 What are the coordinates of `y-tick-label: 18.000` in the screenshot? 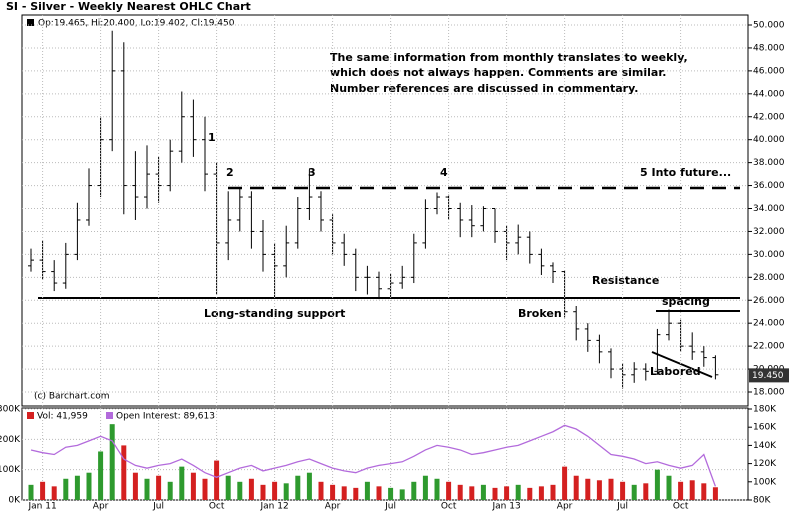 It's located at (769, 393).